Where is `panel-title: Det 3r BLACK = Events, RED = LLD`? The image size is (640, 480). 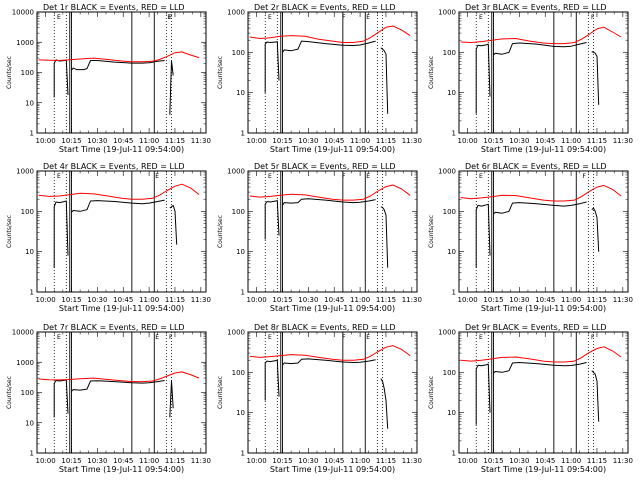 panel-title: Det 3r BLACK = Events, RED = LLD is located at coordinates (536, 7).